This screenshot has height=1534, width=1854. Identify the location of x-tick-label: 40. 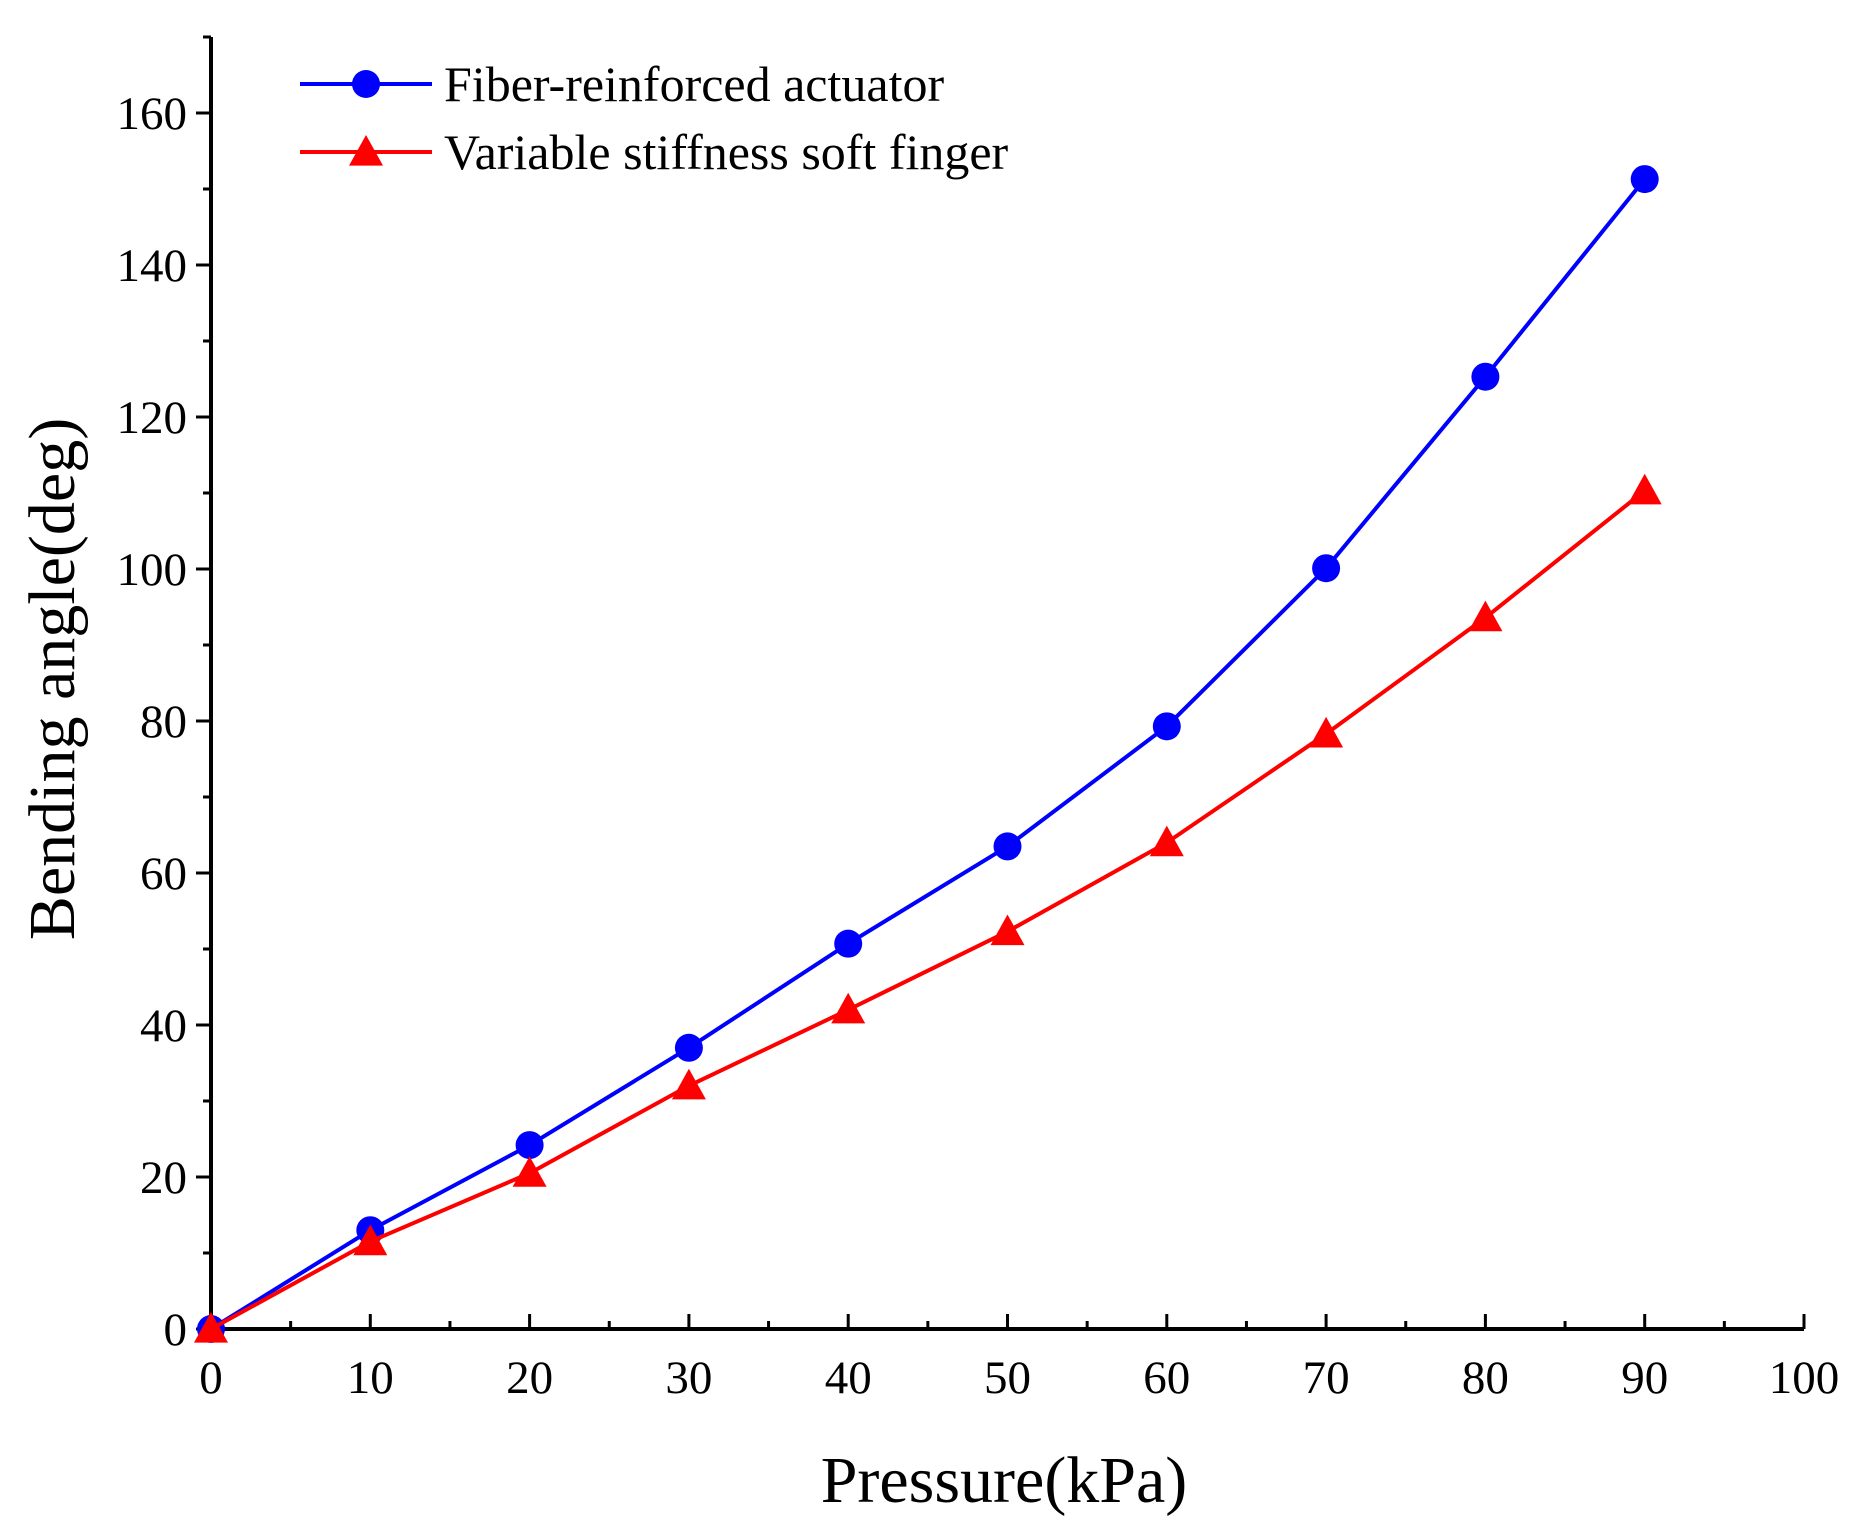
(848, 1378).